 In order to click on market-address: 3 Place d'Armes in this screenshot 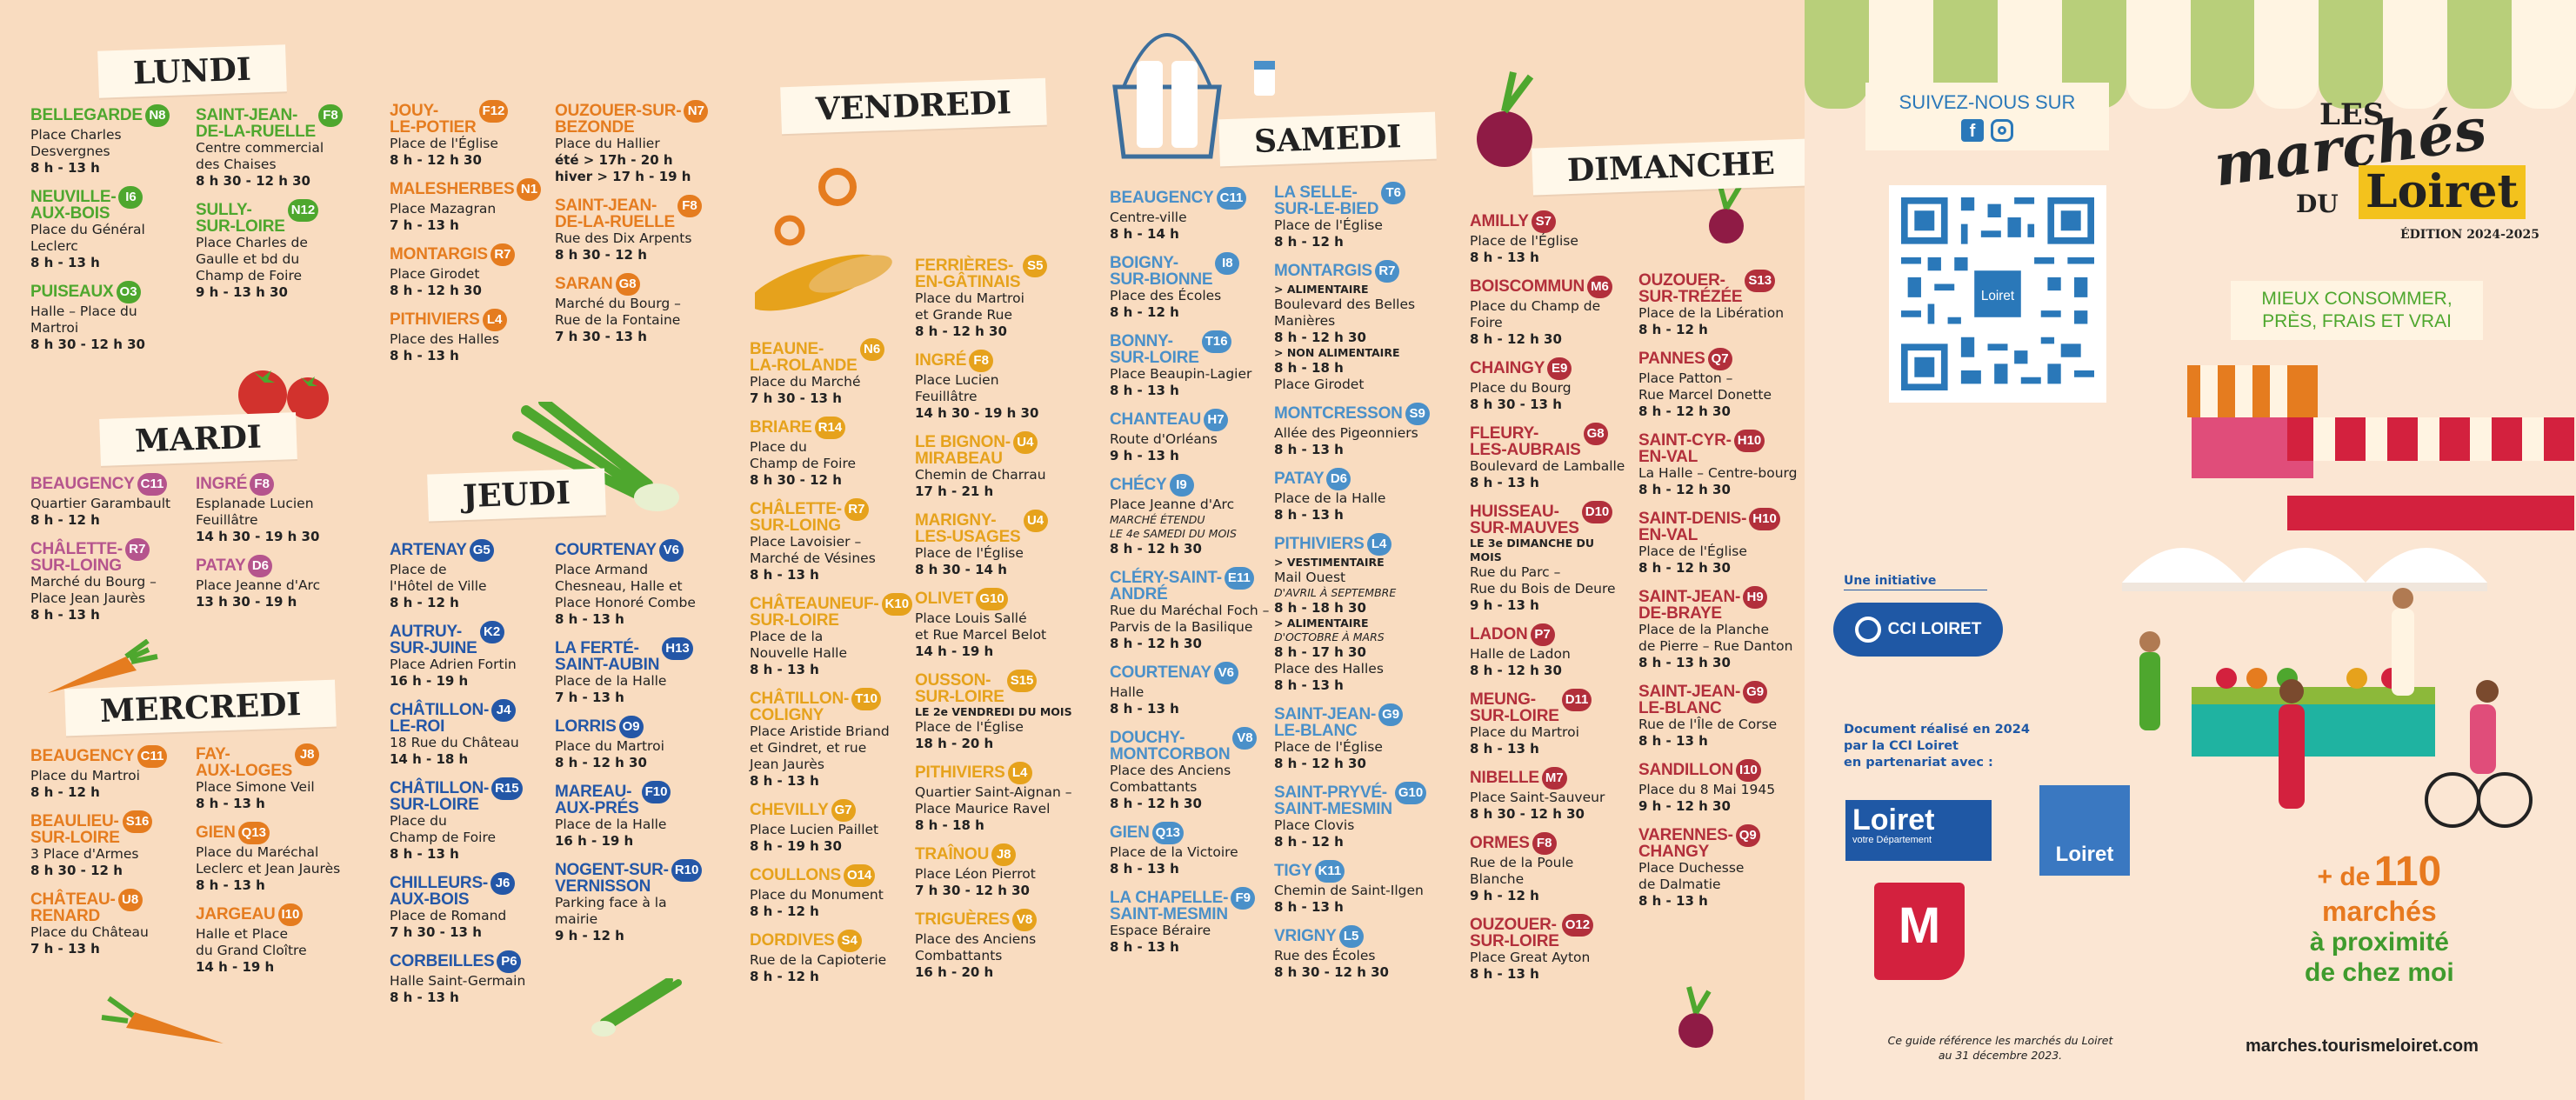, I will do `click(84, 854)`.